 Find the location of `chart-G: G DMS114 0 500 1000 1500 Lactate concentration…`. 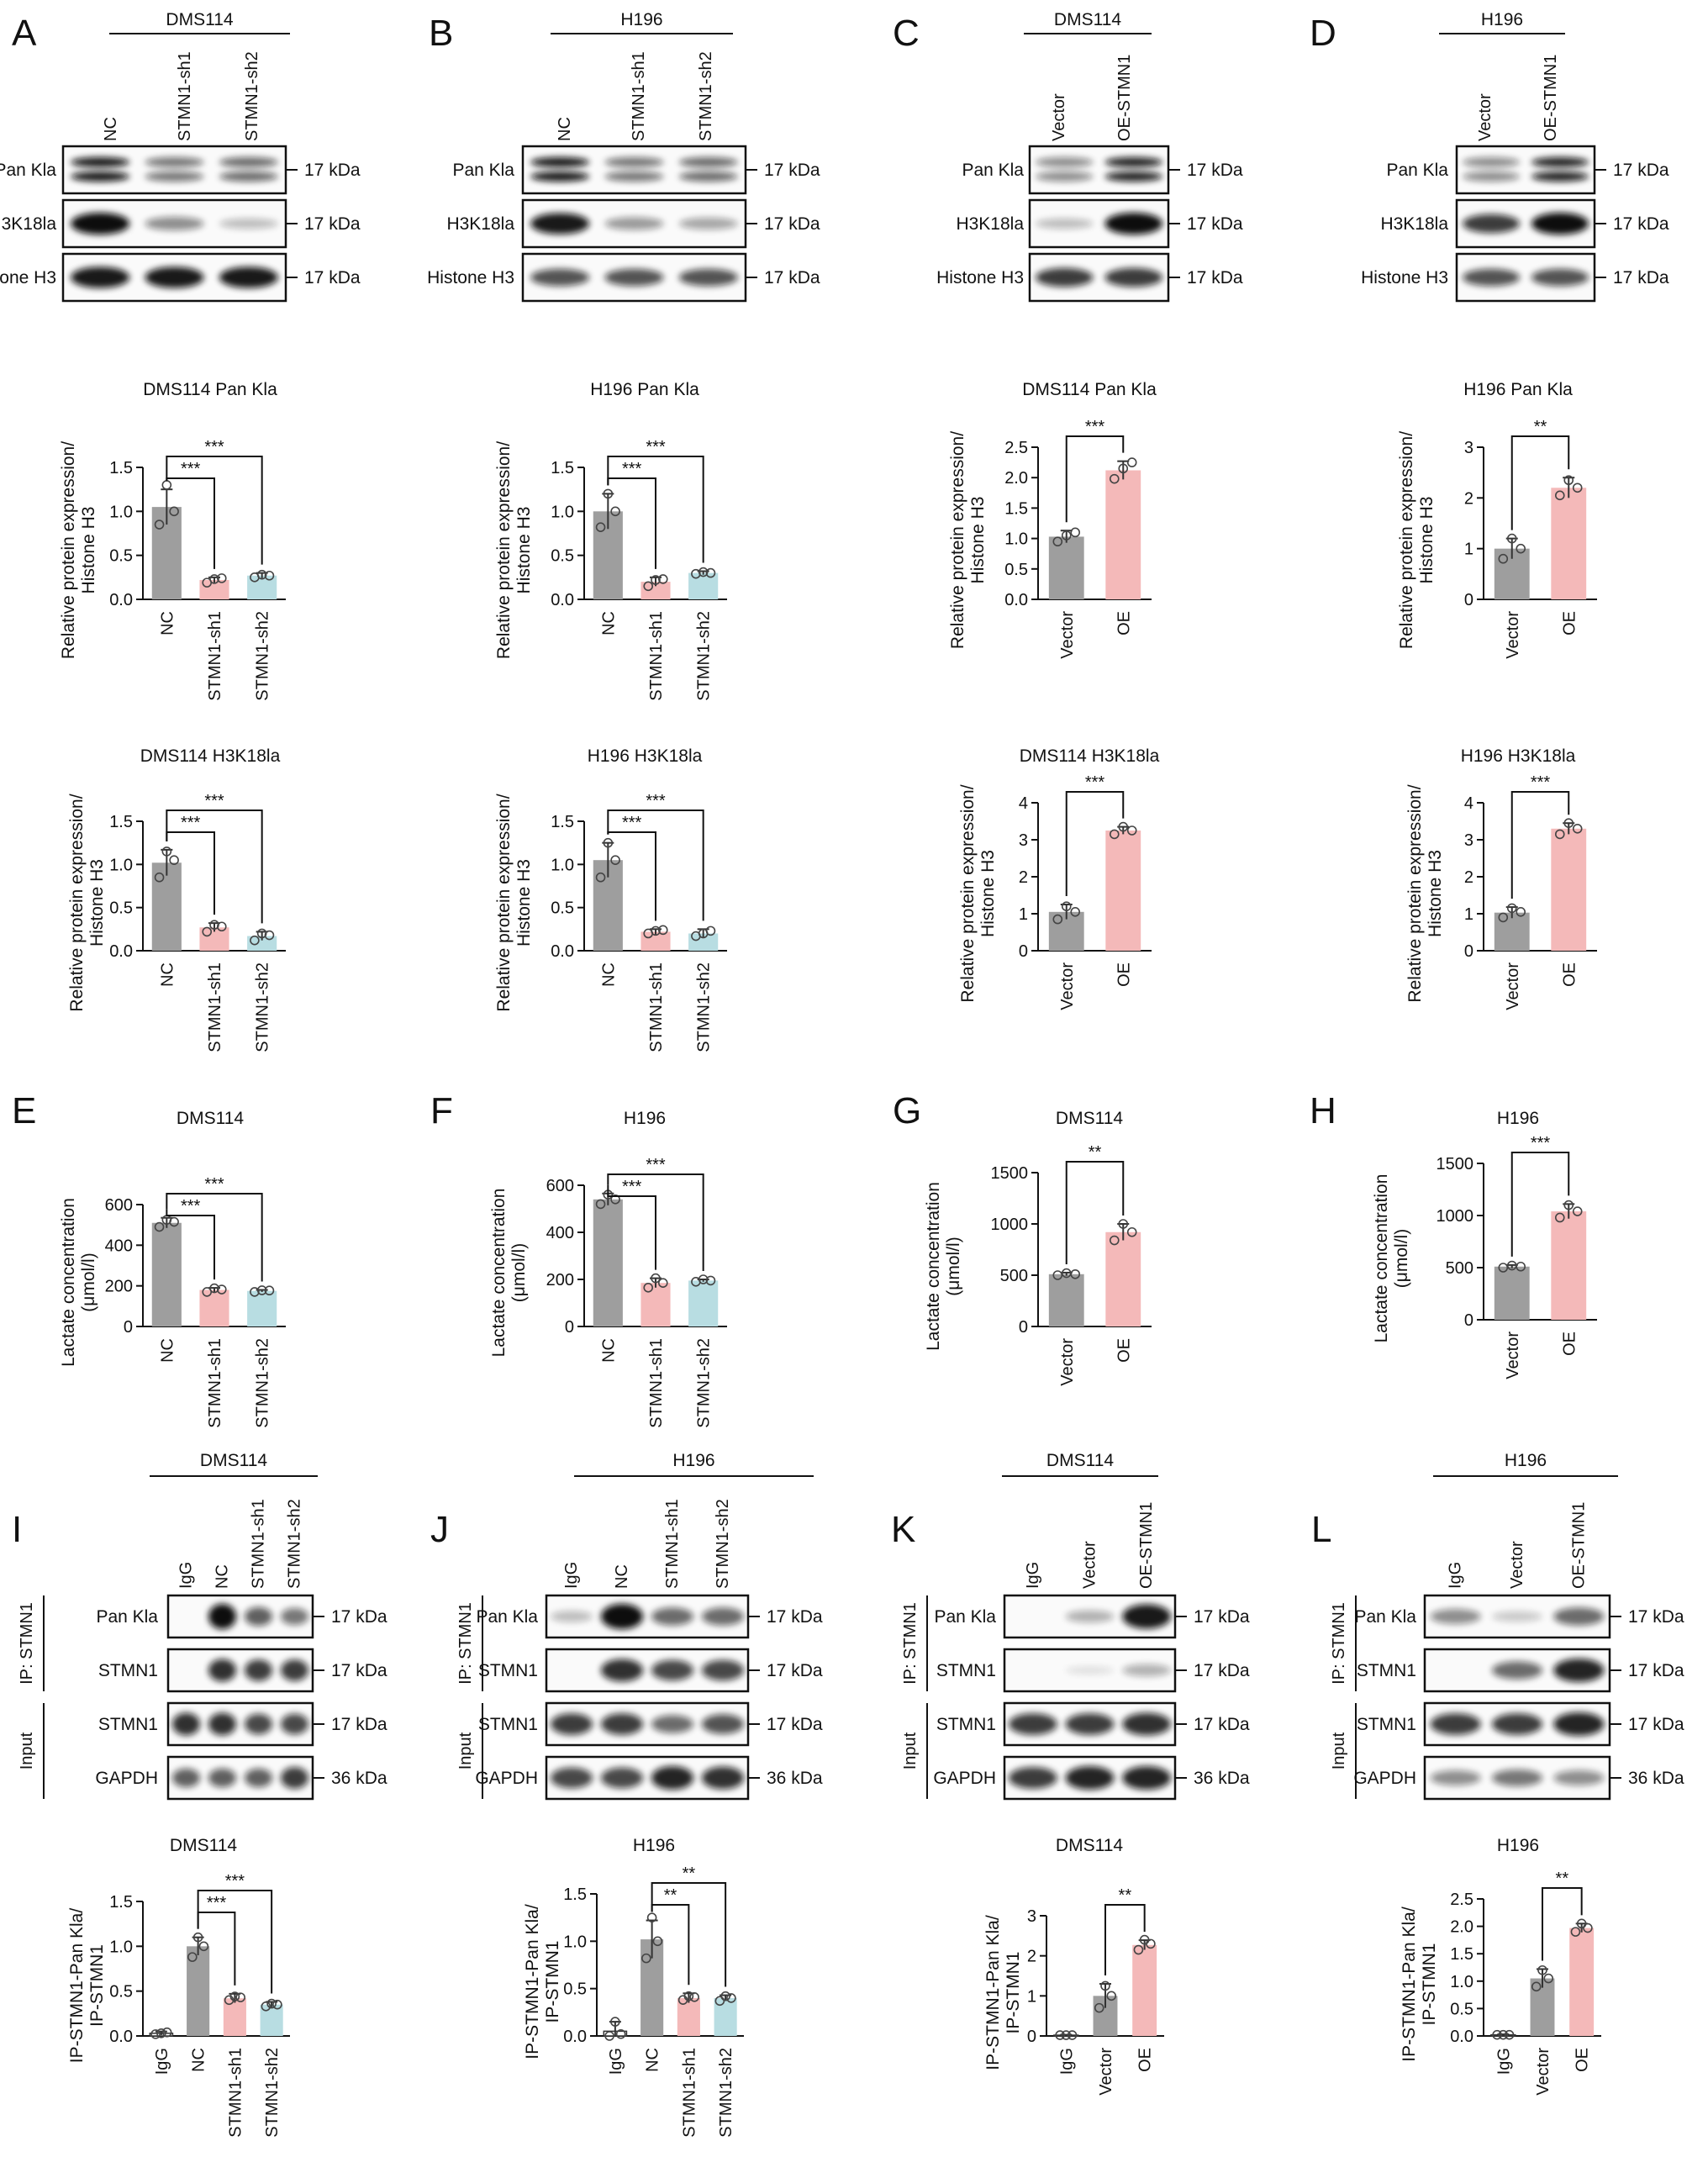

chart-G: G DMS114 0 500 1000 1500 Lactate concentration… is located at coordinates (1022, 1238).